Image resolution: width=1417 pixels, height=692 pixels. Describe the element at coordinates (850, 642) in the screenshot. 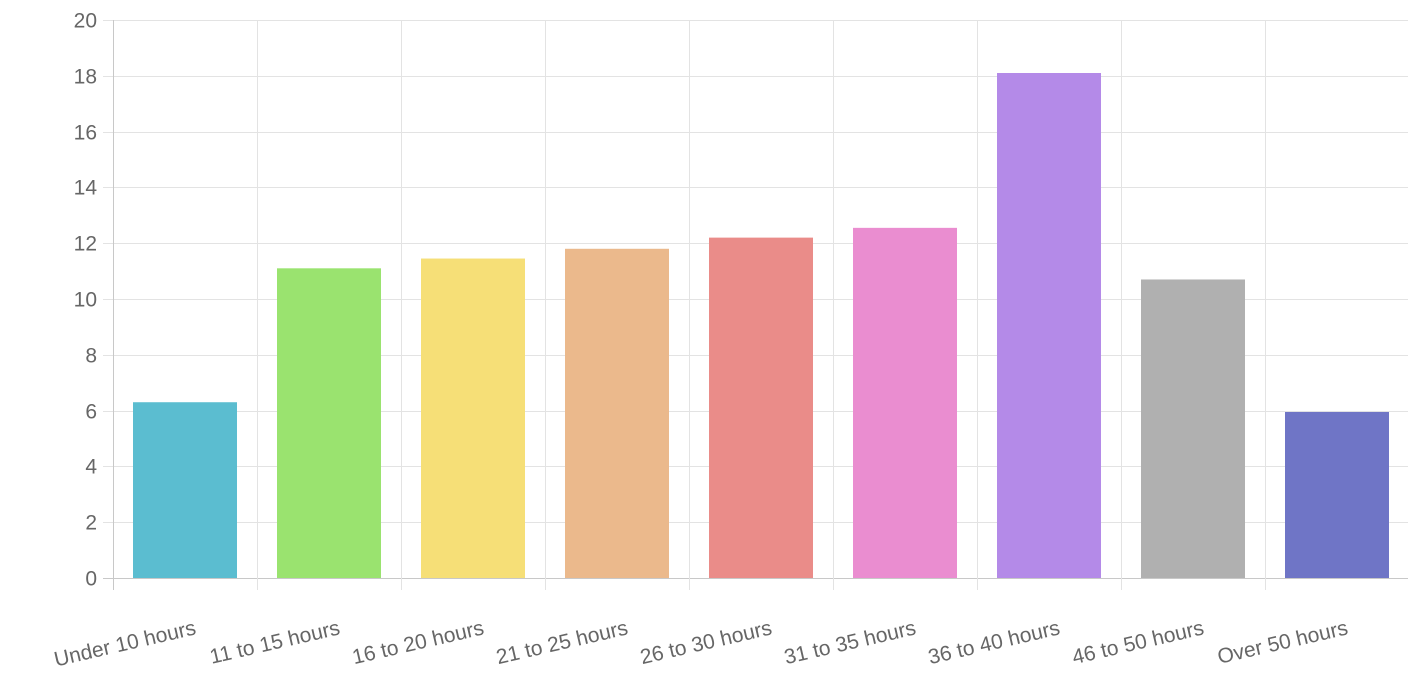

I see `x-tick-label: 31 to 35 hours` at that location.